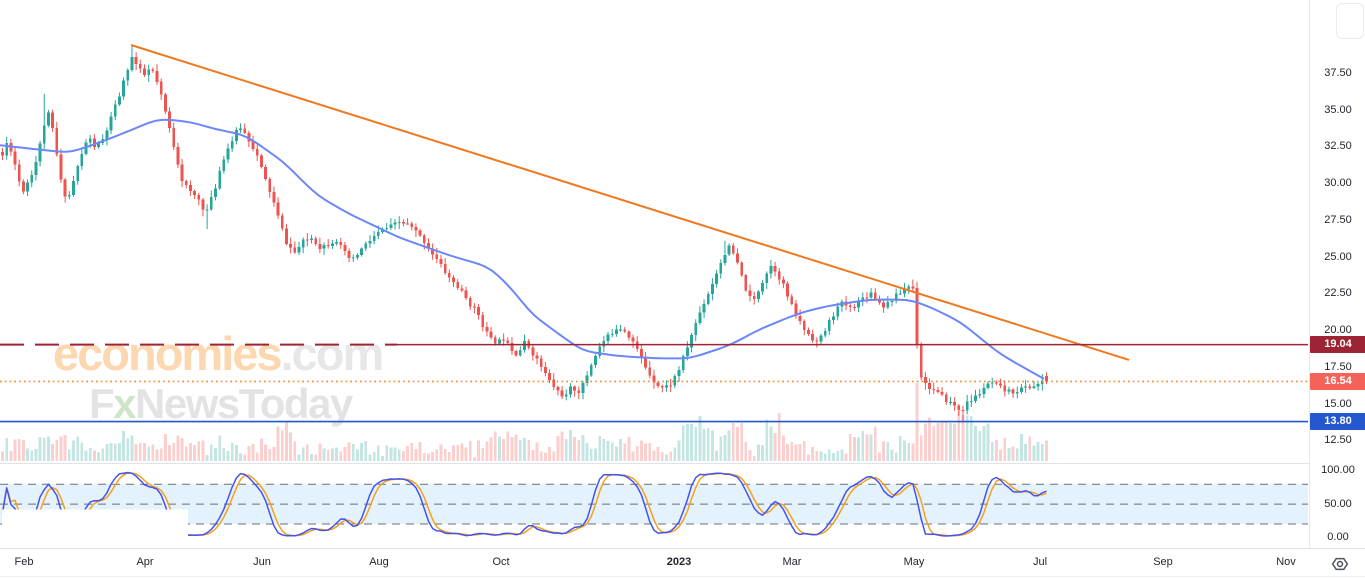 The height and width of the screenshot is (578, 1365). Describe the element at coordinates (1338, 403) in the screenshot. I see `price-tick-label: 15.00` at that location.